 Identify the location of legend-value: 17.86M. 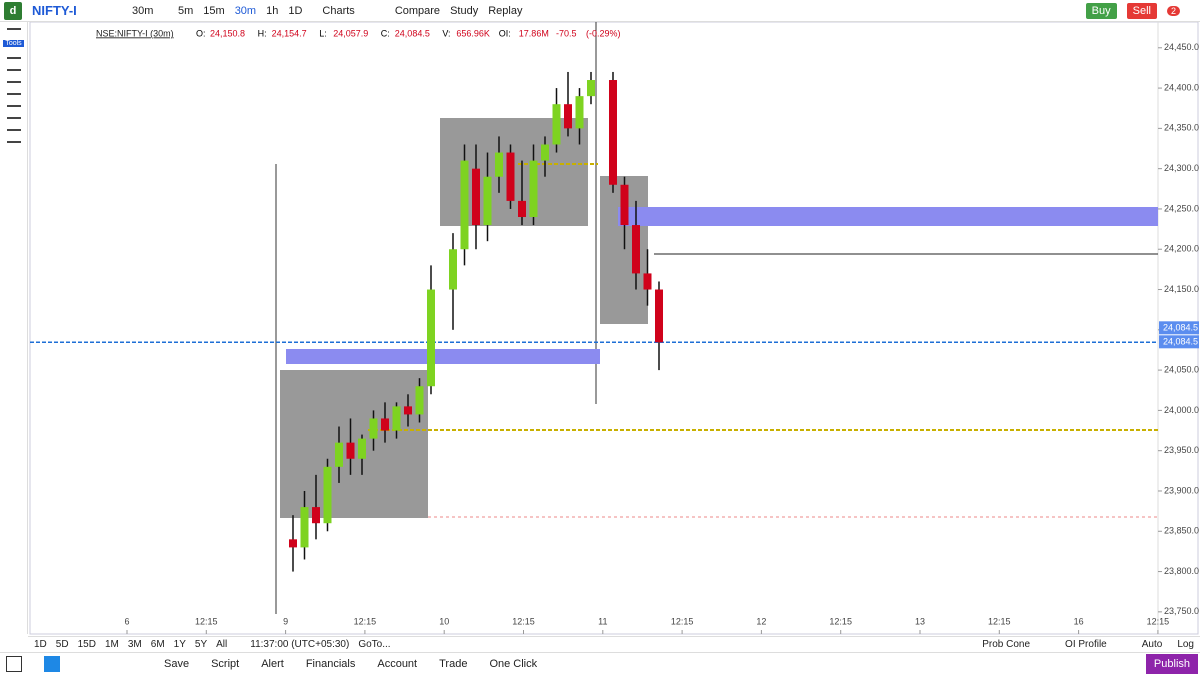
(534, 33).